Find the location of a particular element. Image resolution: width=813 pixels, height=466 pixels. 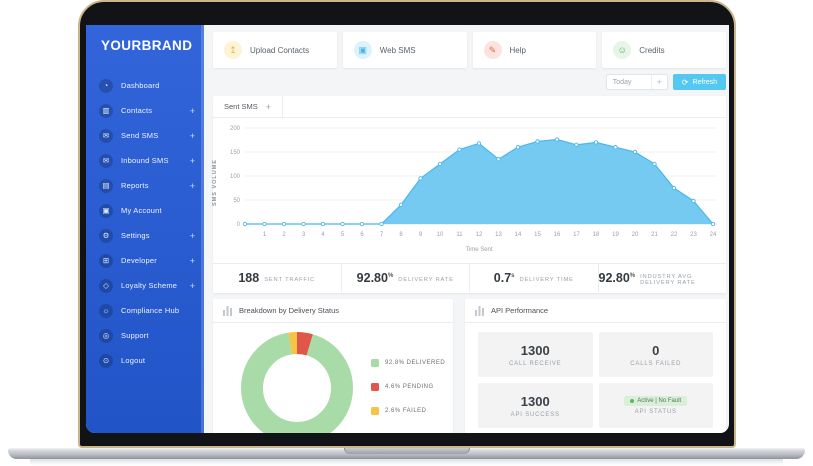

period-select: Today is located at coordinates (622, 82).